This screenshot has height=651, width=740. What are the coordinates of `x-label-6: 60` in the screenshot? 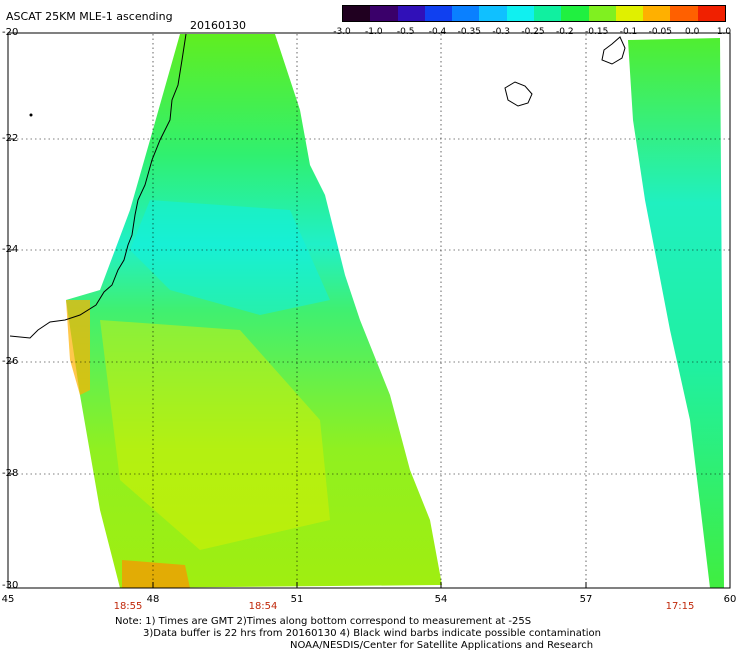 It's located at (730, 599).